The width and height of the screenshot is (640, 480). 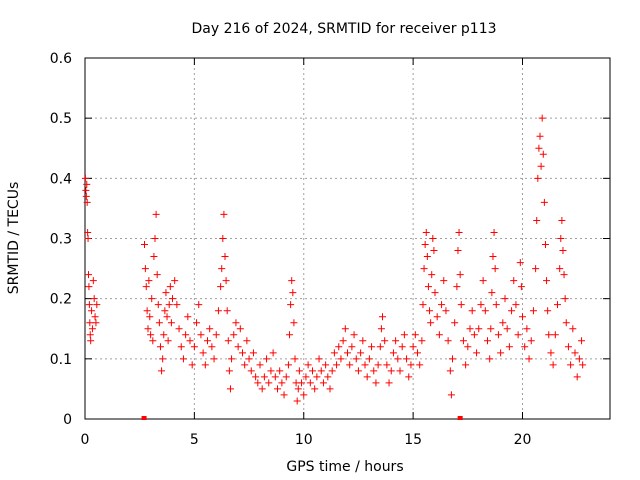 I want to click on x-tick-label: 15, so click(x=413, y=440).